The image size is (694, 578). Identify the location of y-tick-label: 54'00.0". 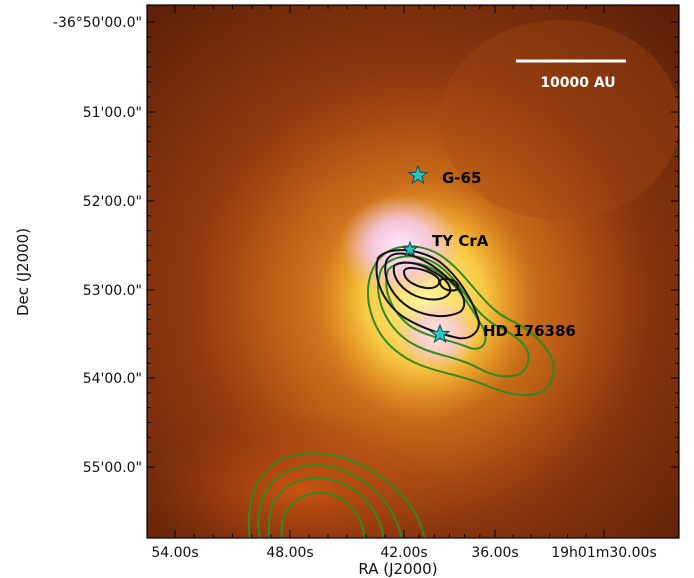
(112, 379).